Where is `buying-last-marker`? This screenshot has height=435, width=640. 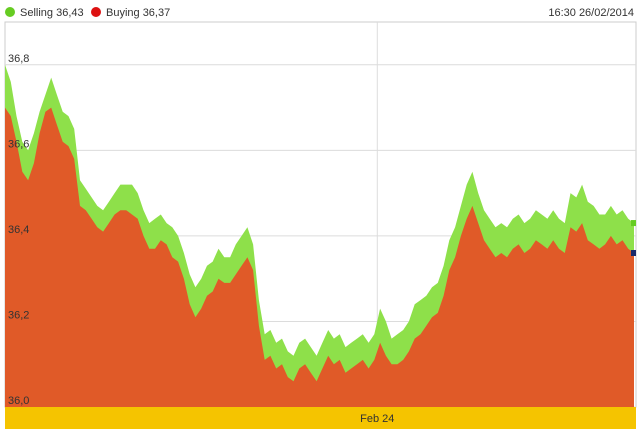
buying-last-marker is located at coordinates (633, 253).